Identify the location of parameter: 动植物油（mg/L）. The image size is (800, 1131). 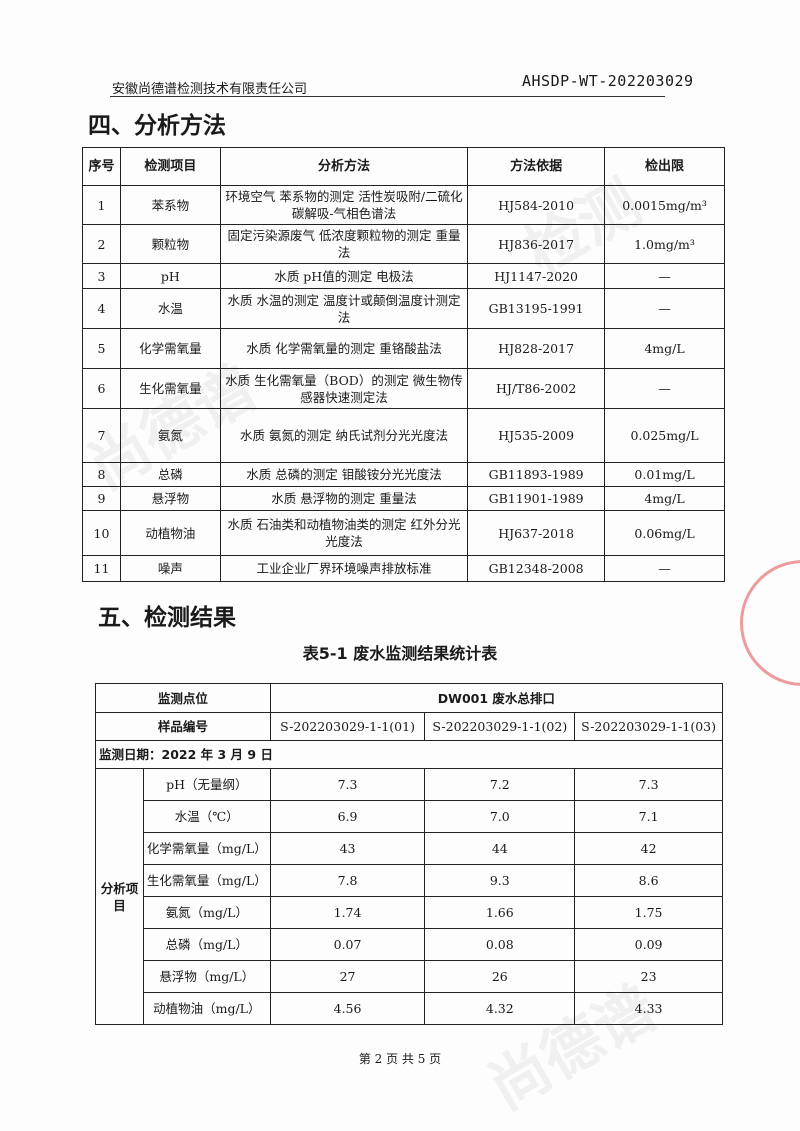
(206, 1008).